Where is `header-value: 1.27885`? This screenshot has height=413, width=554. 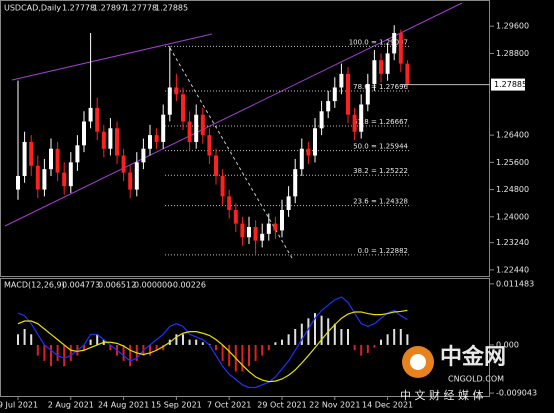
header-value: 1.27885 is located at coordinates (171, 8).